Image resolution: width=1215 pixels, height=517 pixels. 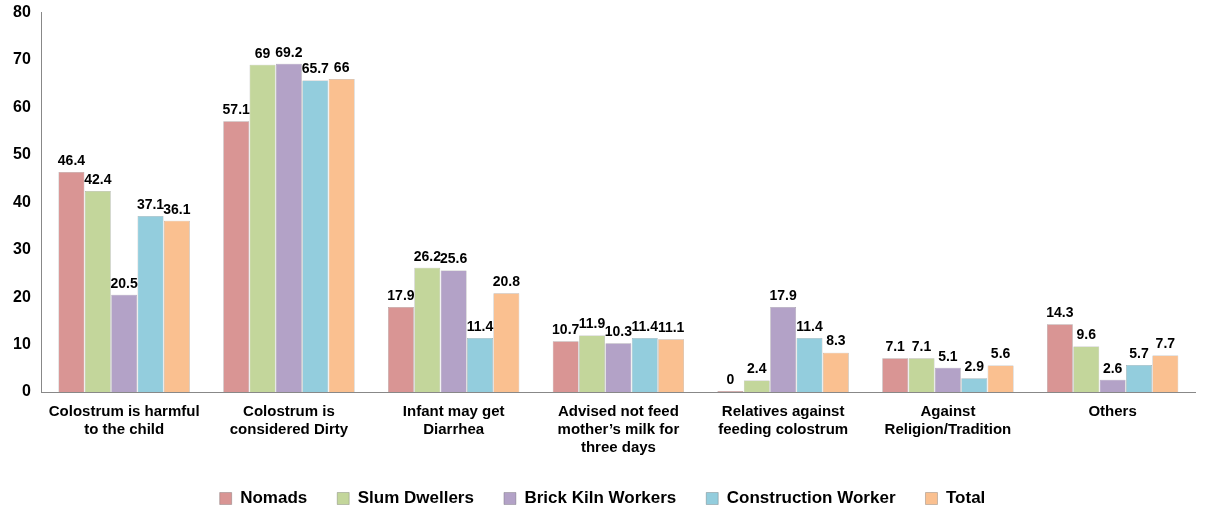 What do you see at coordinates (22, 296) in the screenshot?
I see `y-tick-label: 20` at bounding box center [22, 296].